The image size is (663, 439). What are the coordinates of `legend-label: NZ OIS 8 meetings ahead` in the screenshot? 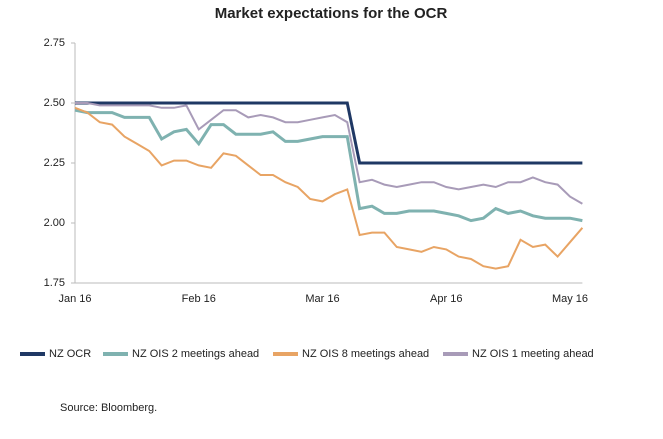 It's located at (365, 354).